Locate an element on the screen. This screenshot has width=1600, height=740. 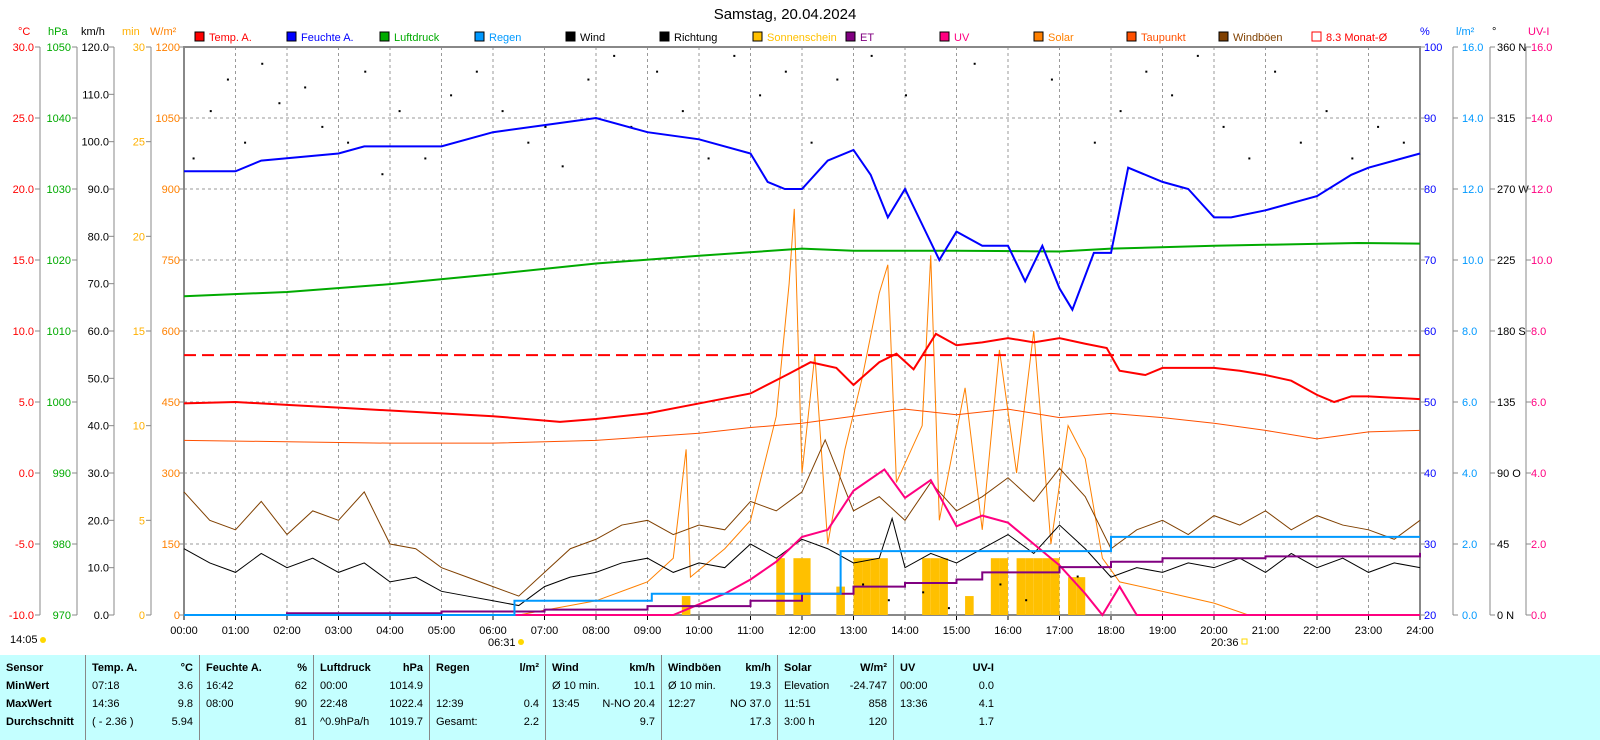
table-row: 1.7 is located at coordinates (947, 722).